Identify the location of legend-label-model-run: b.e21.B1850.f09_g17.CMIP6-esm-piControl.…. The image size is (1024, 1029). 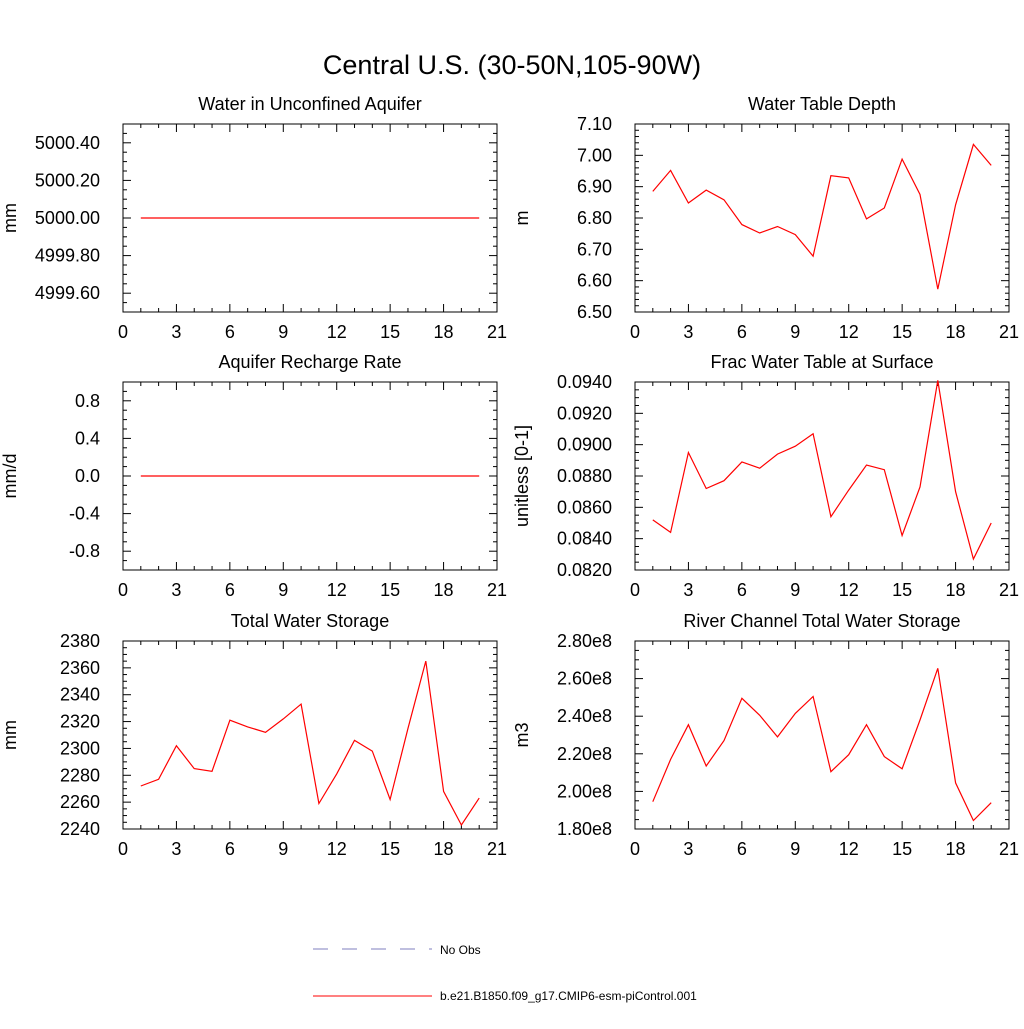
(568, 996).